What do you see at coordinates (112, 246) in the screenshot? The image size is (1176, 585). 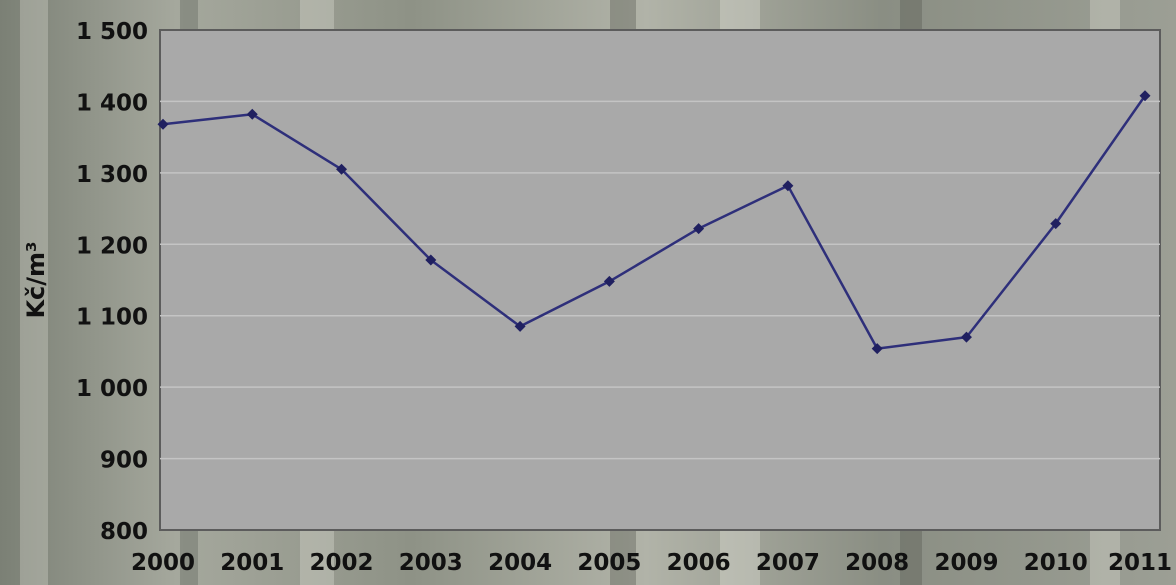 I see `y-tick-label: 1 200` at bounding box center [112, 246].